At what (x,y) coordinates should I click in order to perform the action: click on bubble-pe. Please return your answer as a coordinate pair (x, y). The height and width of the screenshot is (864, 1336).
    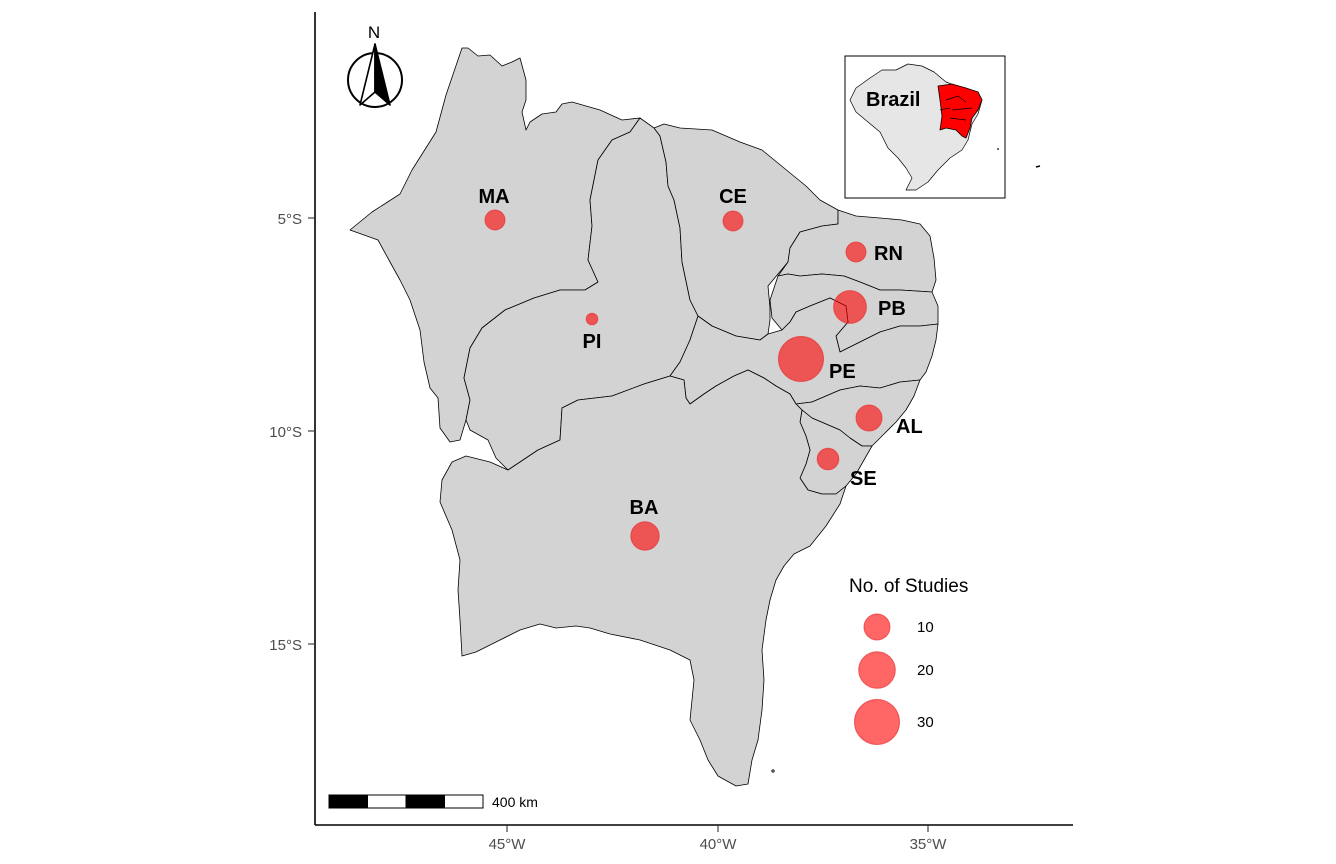
    Looking at the image, I should click on (801, 359).